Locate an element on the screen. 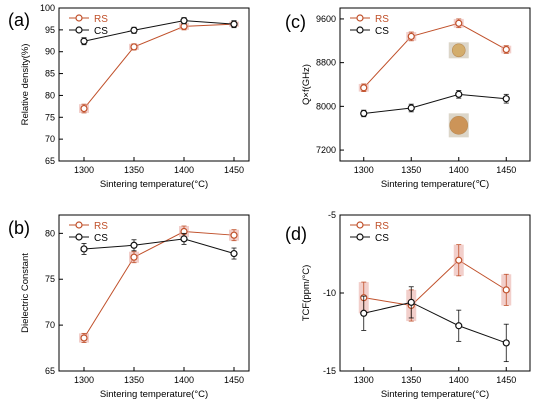  panel-label: (c) is located at coordinates (295, 22).